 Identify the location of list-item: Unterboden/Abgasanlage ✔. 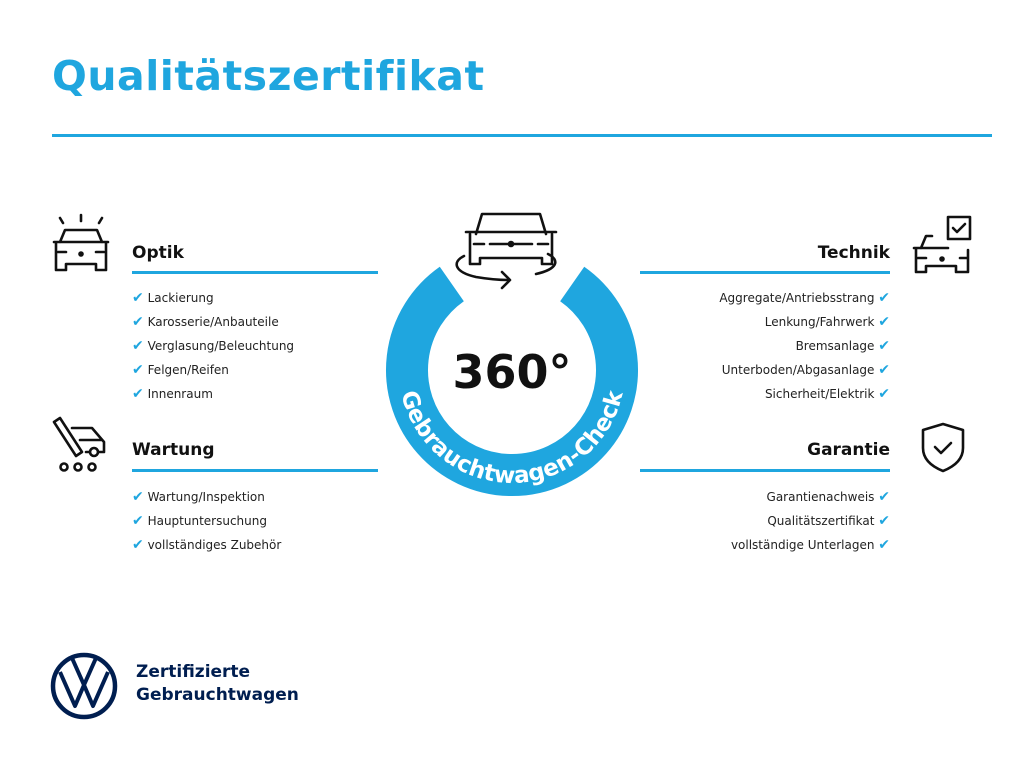
(805, 370).